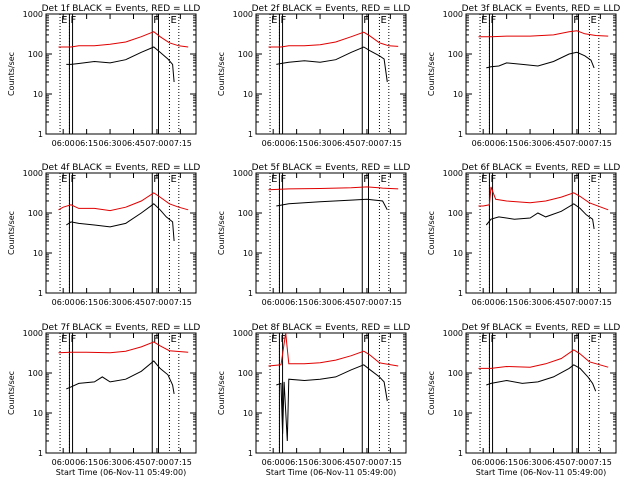 The width and height of the screenshot is (640, 480). Describe the element at coordinates (320, 462) in the screenshot. I see `panel-8-x-tick-label: 06:30` at that location.